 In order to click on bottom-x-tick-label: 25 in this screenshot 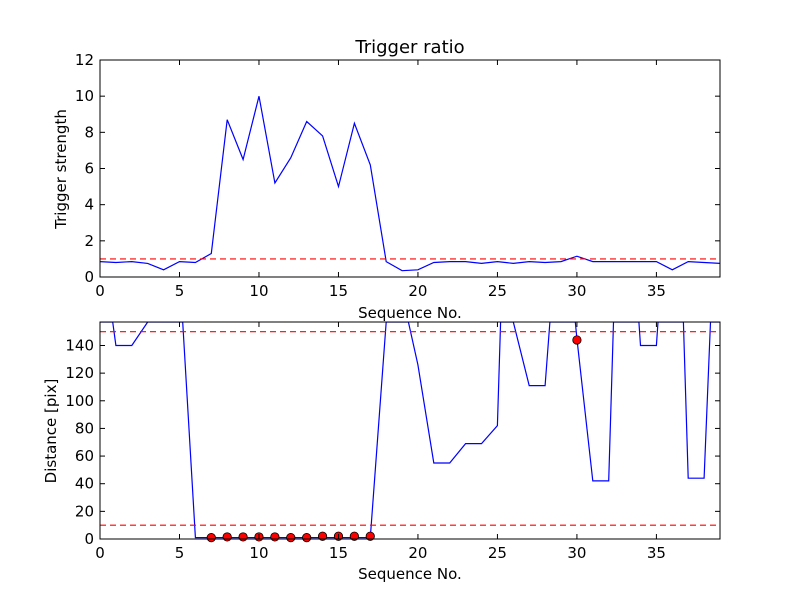, I will do `click(497, 553)`.